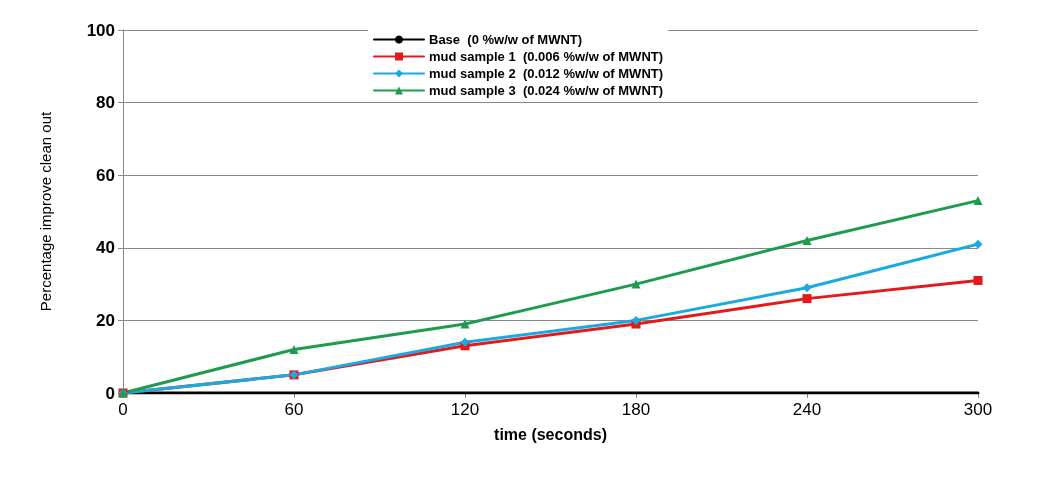 This screenshot has height=484, width=1041. I want to click on x-tick-label: 0, so click(123, 409).